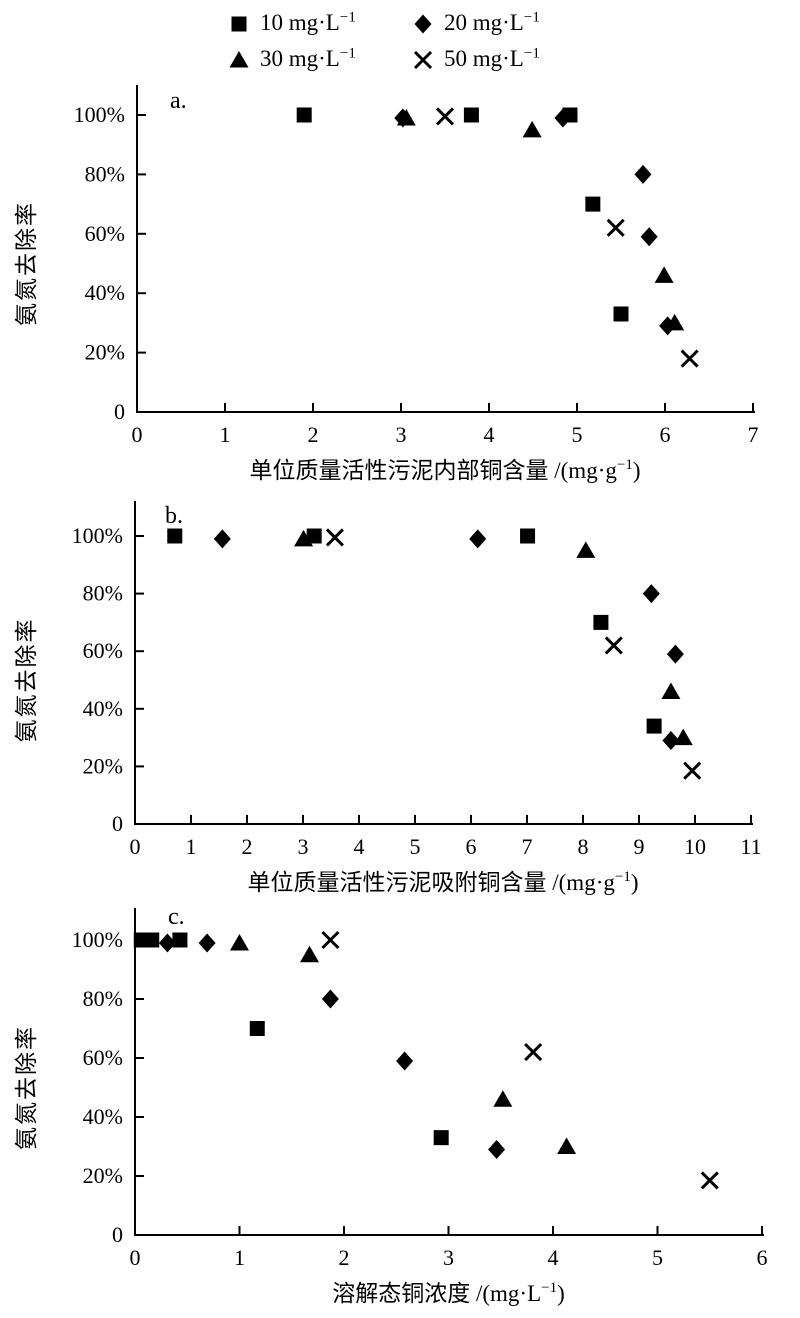 The height and width of the screenshot is (1318, 800). What do you see at coordinates (103, 765) in the screenshot?
I see `y-tick-label: 20%` at bounding box center [103, 765].